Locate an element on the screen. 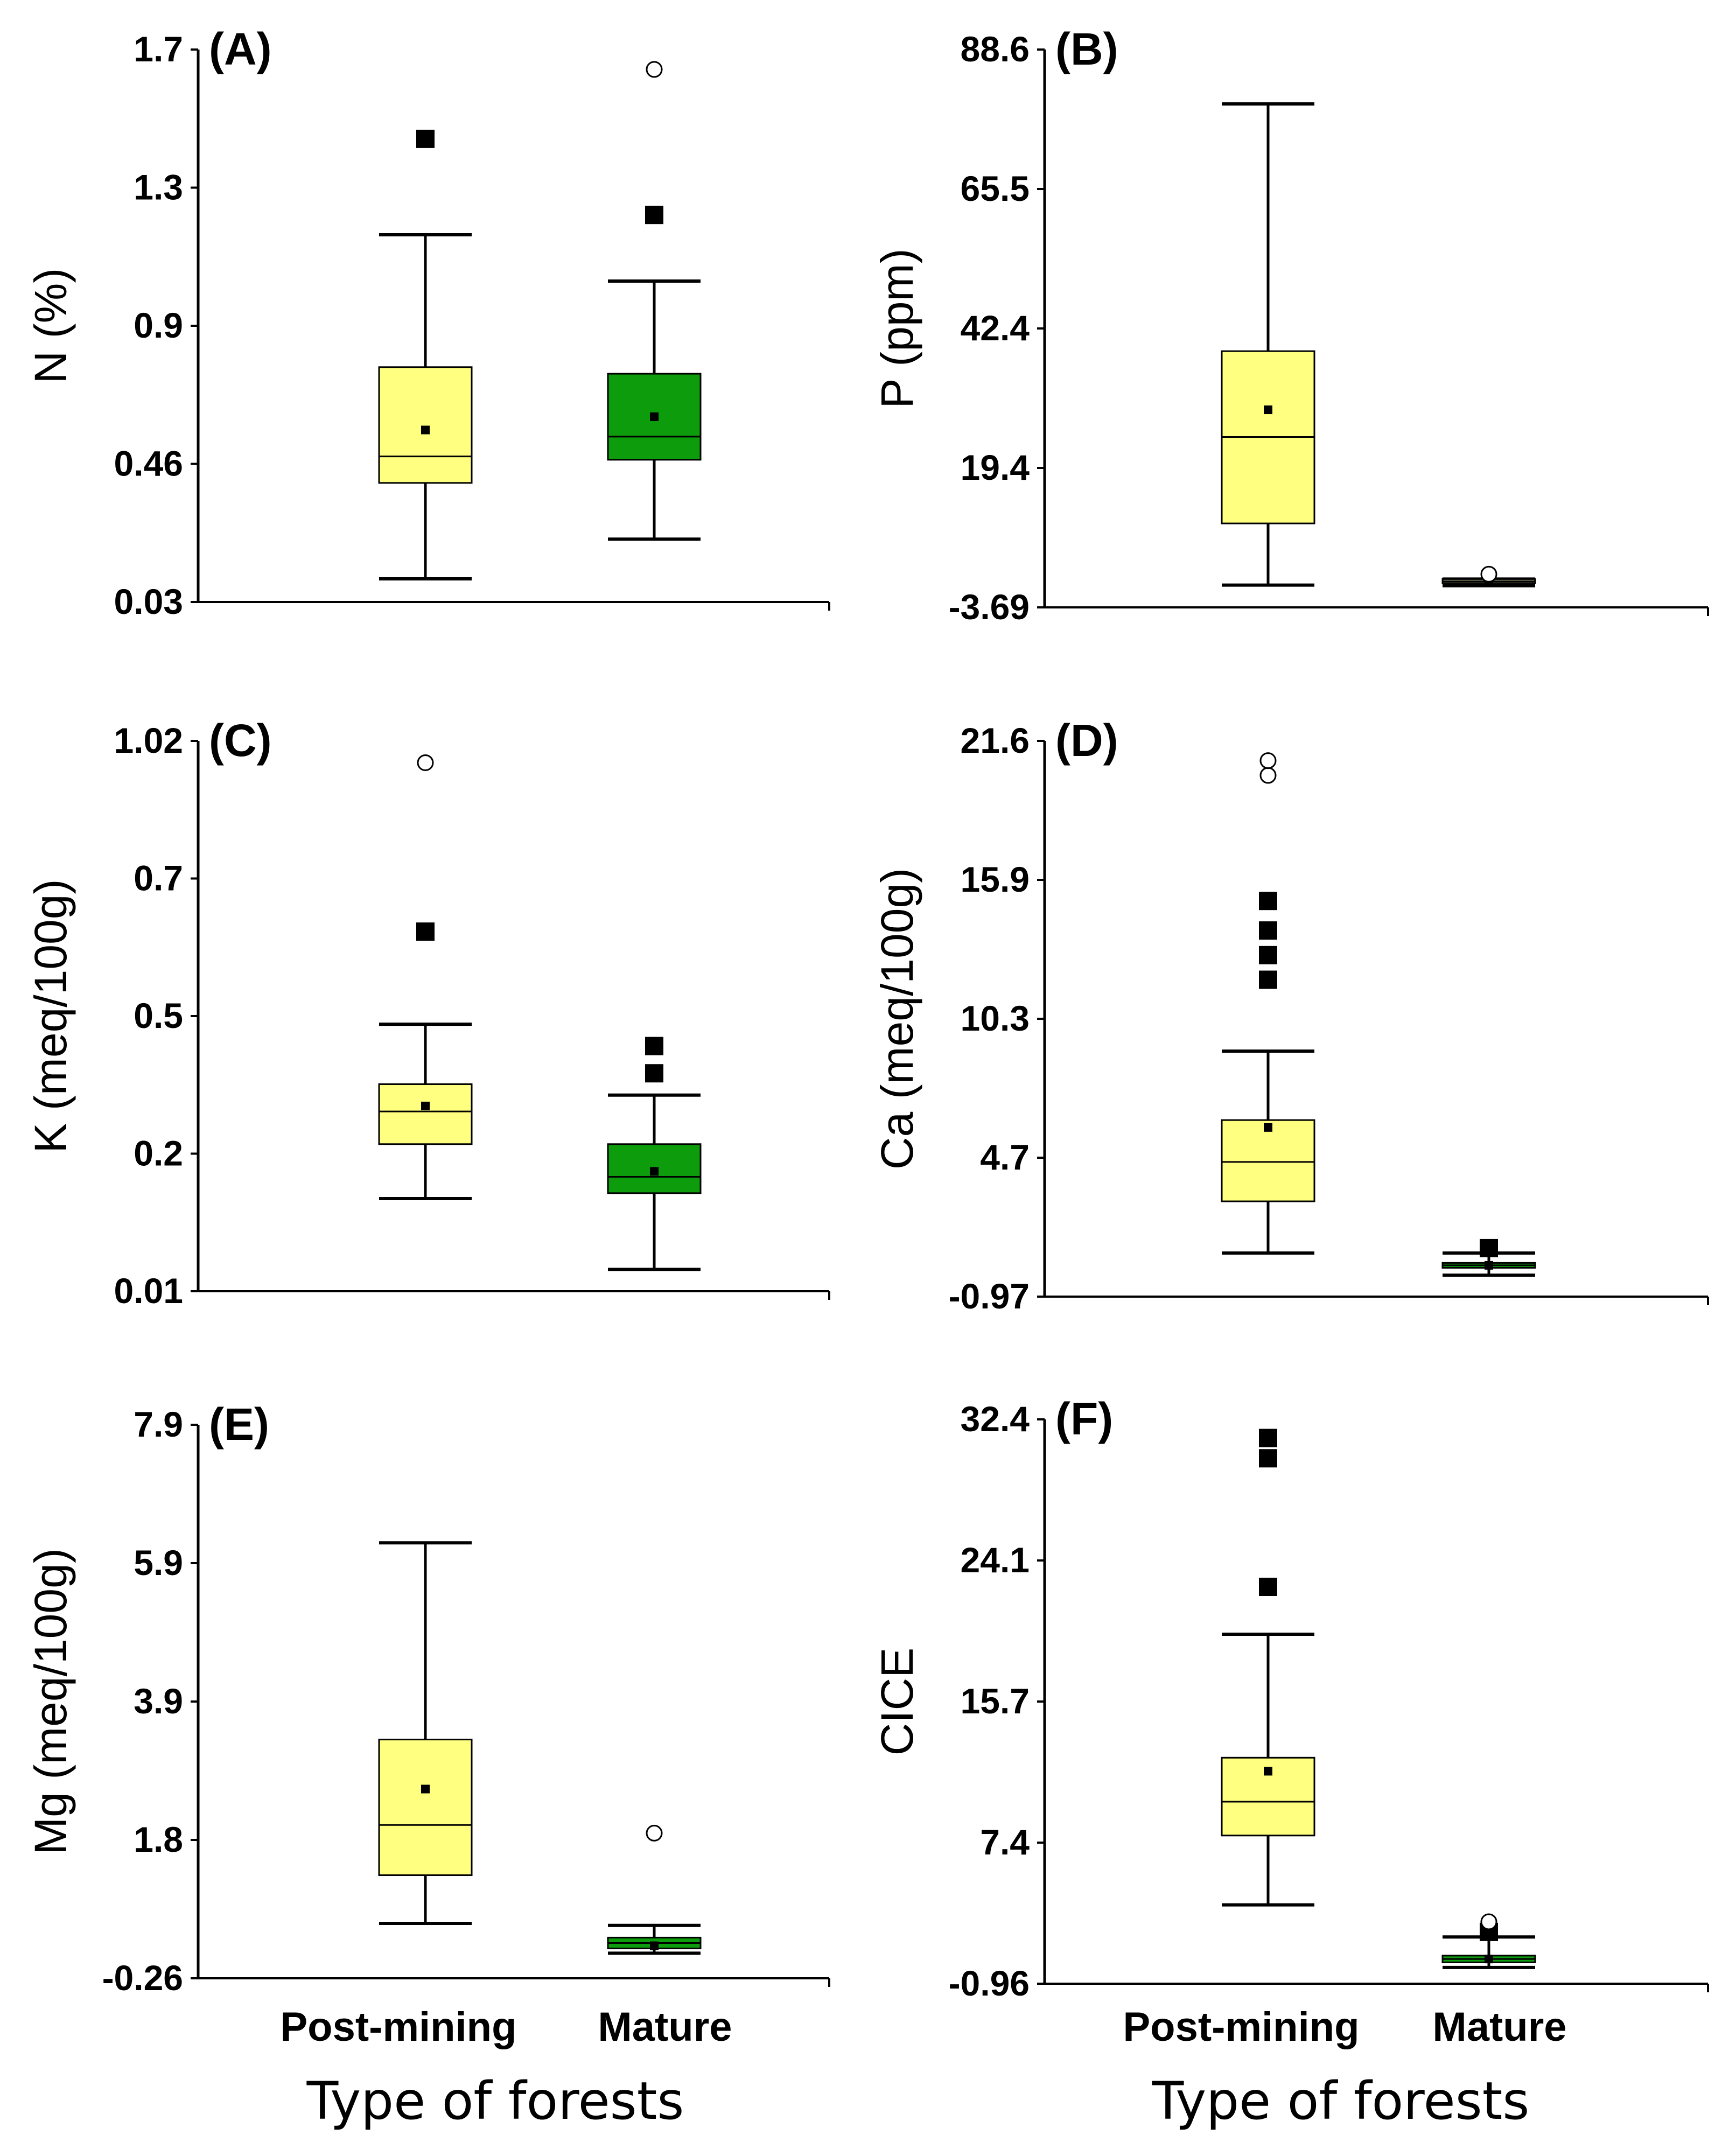 This screenshot has height=2156, width=1736. y-tick-label: 15.9 is located at coordinates (995, 879).